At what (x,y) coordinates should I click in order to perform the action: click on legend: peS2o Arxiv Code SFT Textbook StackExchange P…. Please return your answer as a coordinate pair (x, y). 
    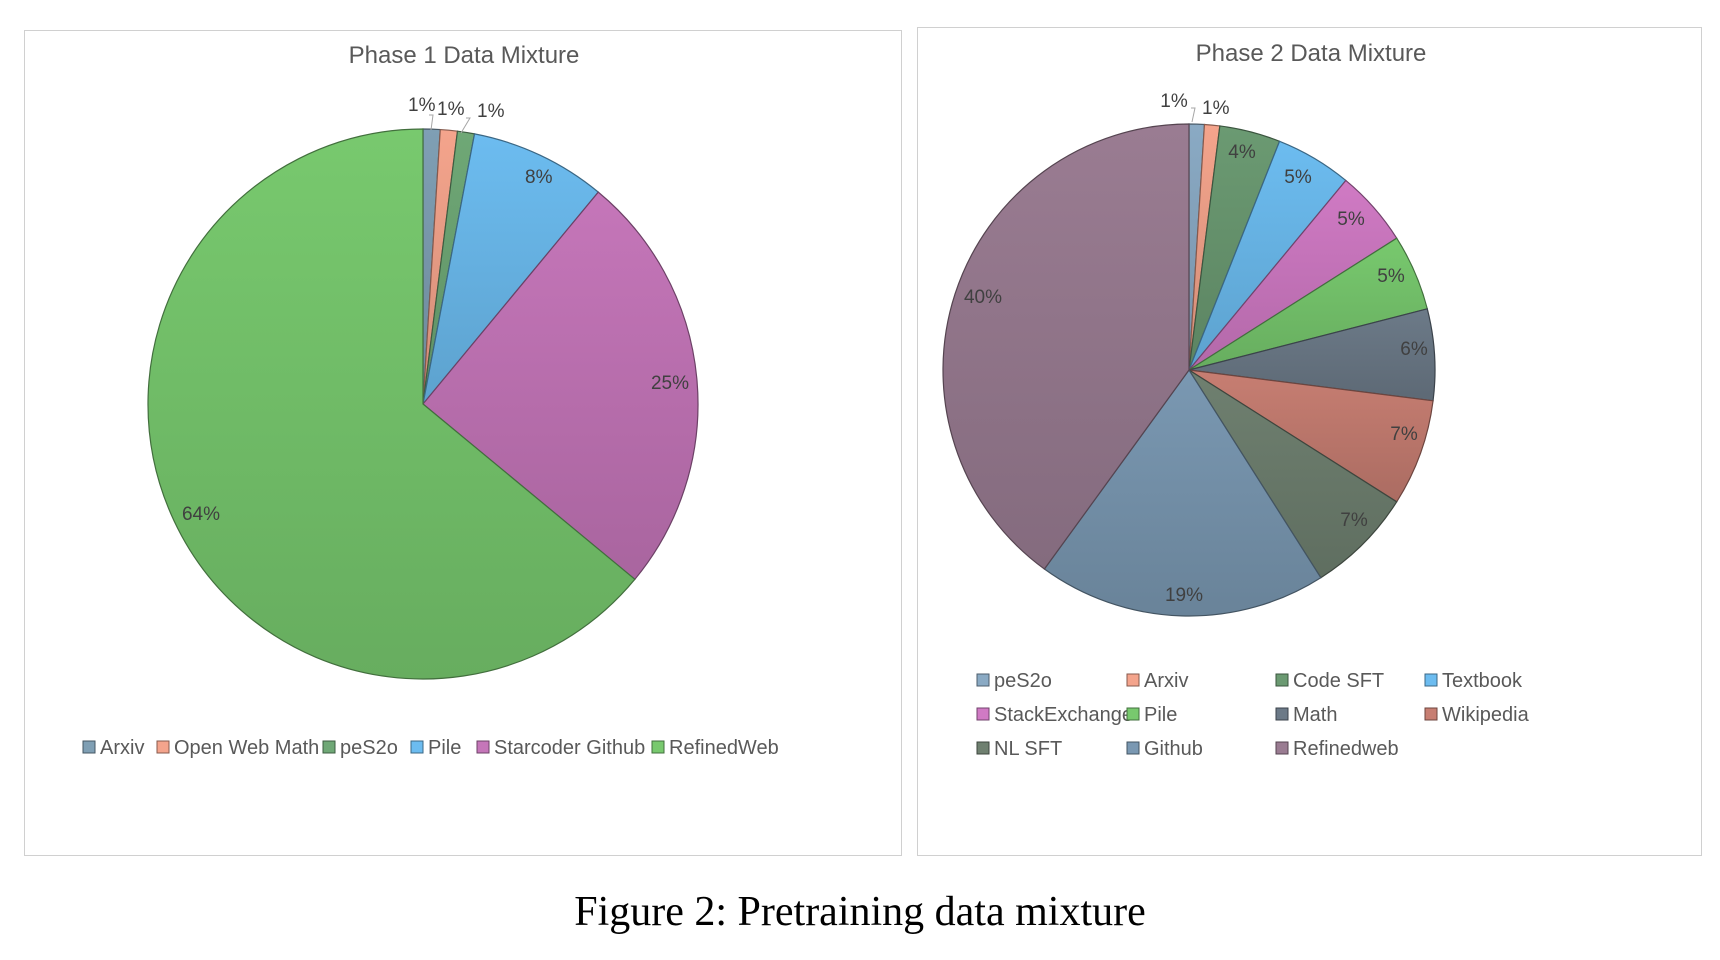
    Looking at the image, I should click on (1253, 715).